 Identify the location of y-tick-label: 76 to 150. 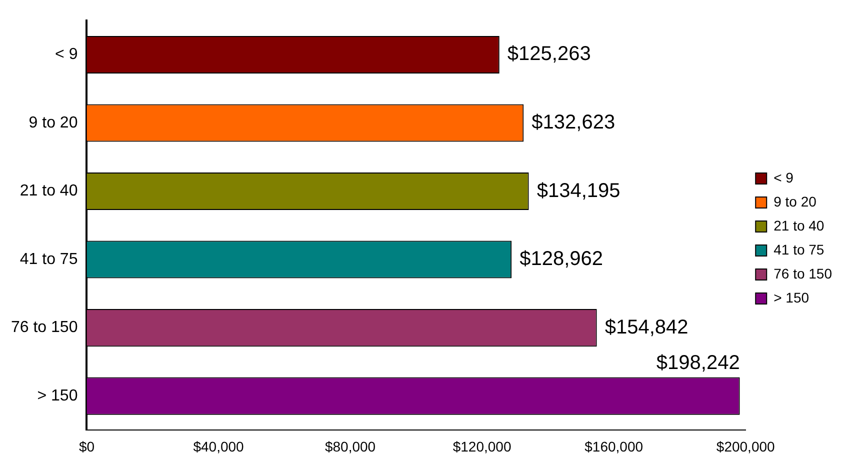
(44, 327).